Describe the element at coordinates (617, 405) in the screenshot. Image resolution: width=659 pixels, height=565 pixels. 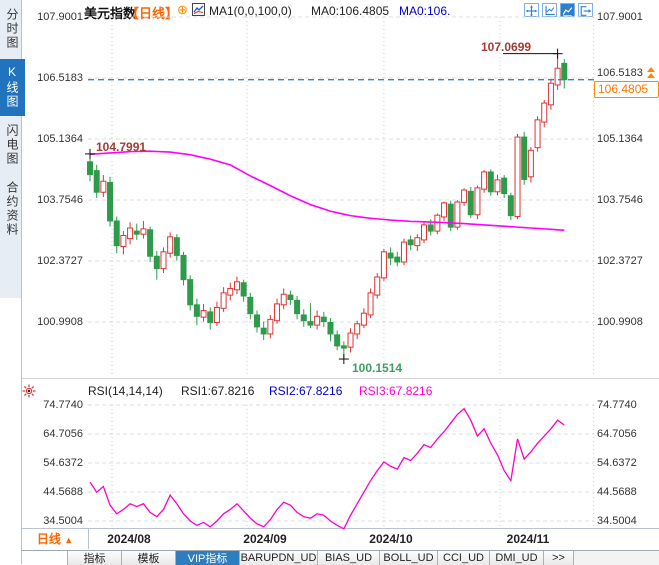
I see `rsi-axis-label-right: 74.7740` at that location.